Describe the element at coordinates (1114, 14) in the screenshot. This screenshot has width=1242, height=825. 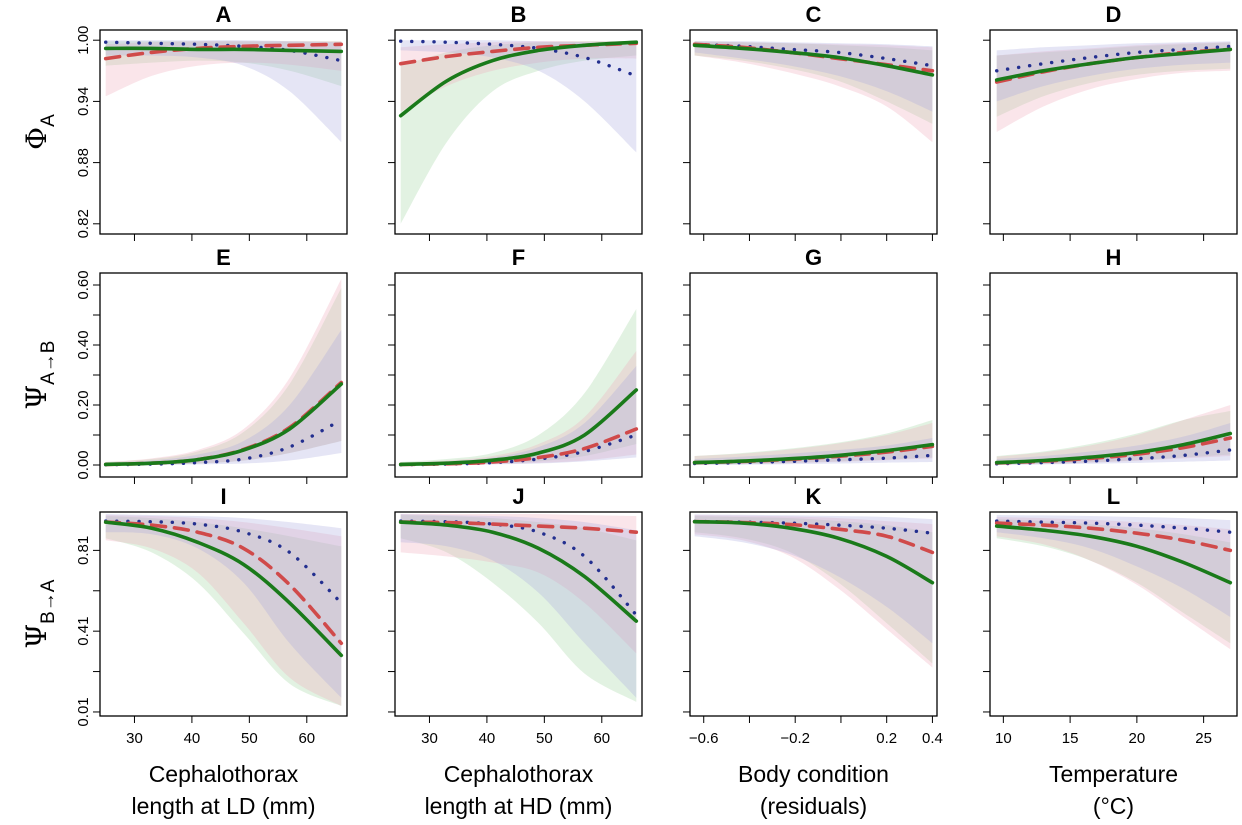
I see `panel-title: D` at that location.